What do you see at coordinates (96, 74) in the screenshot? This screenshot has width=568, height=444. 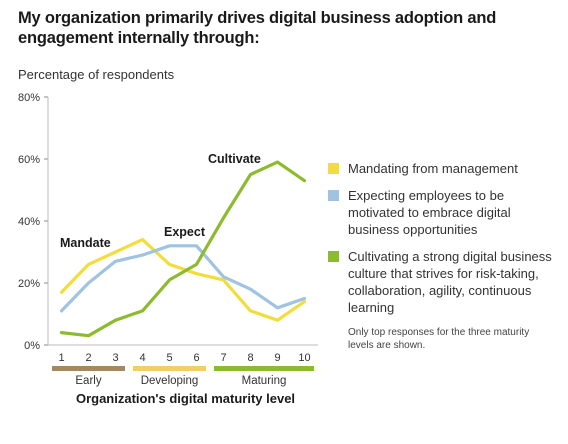 I see `y-axis-title: Percentage of respondents` at bounding box center [96, 74].